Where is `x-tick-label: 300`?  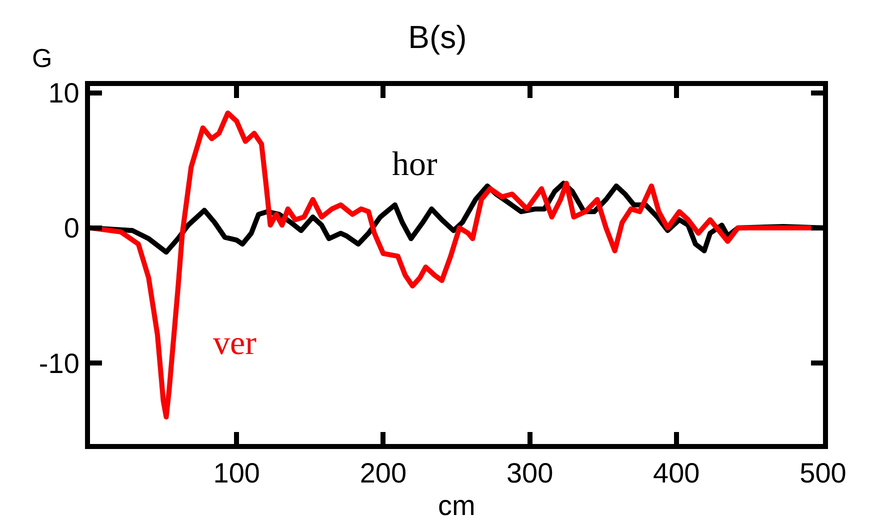
x-tick-label: 300 is located at coordinates (530, 473).